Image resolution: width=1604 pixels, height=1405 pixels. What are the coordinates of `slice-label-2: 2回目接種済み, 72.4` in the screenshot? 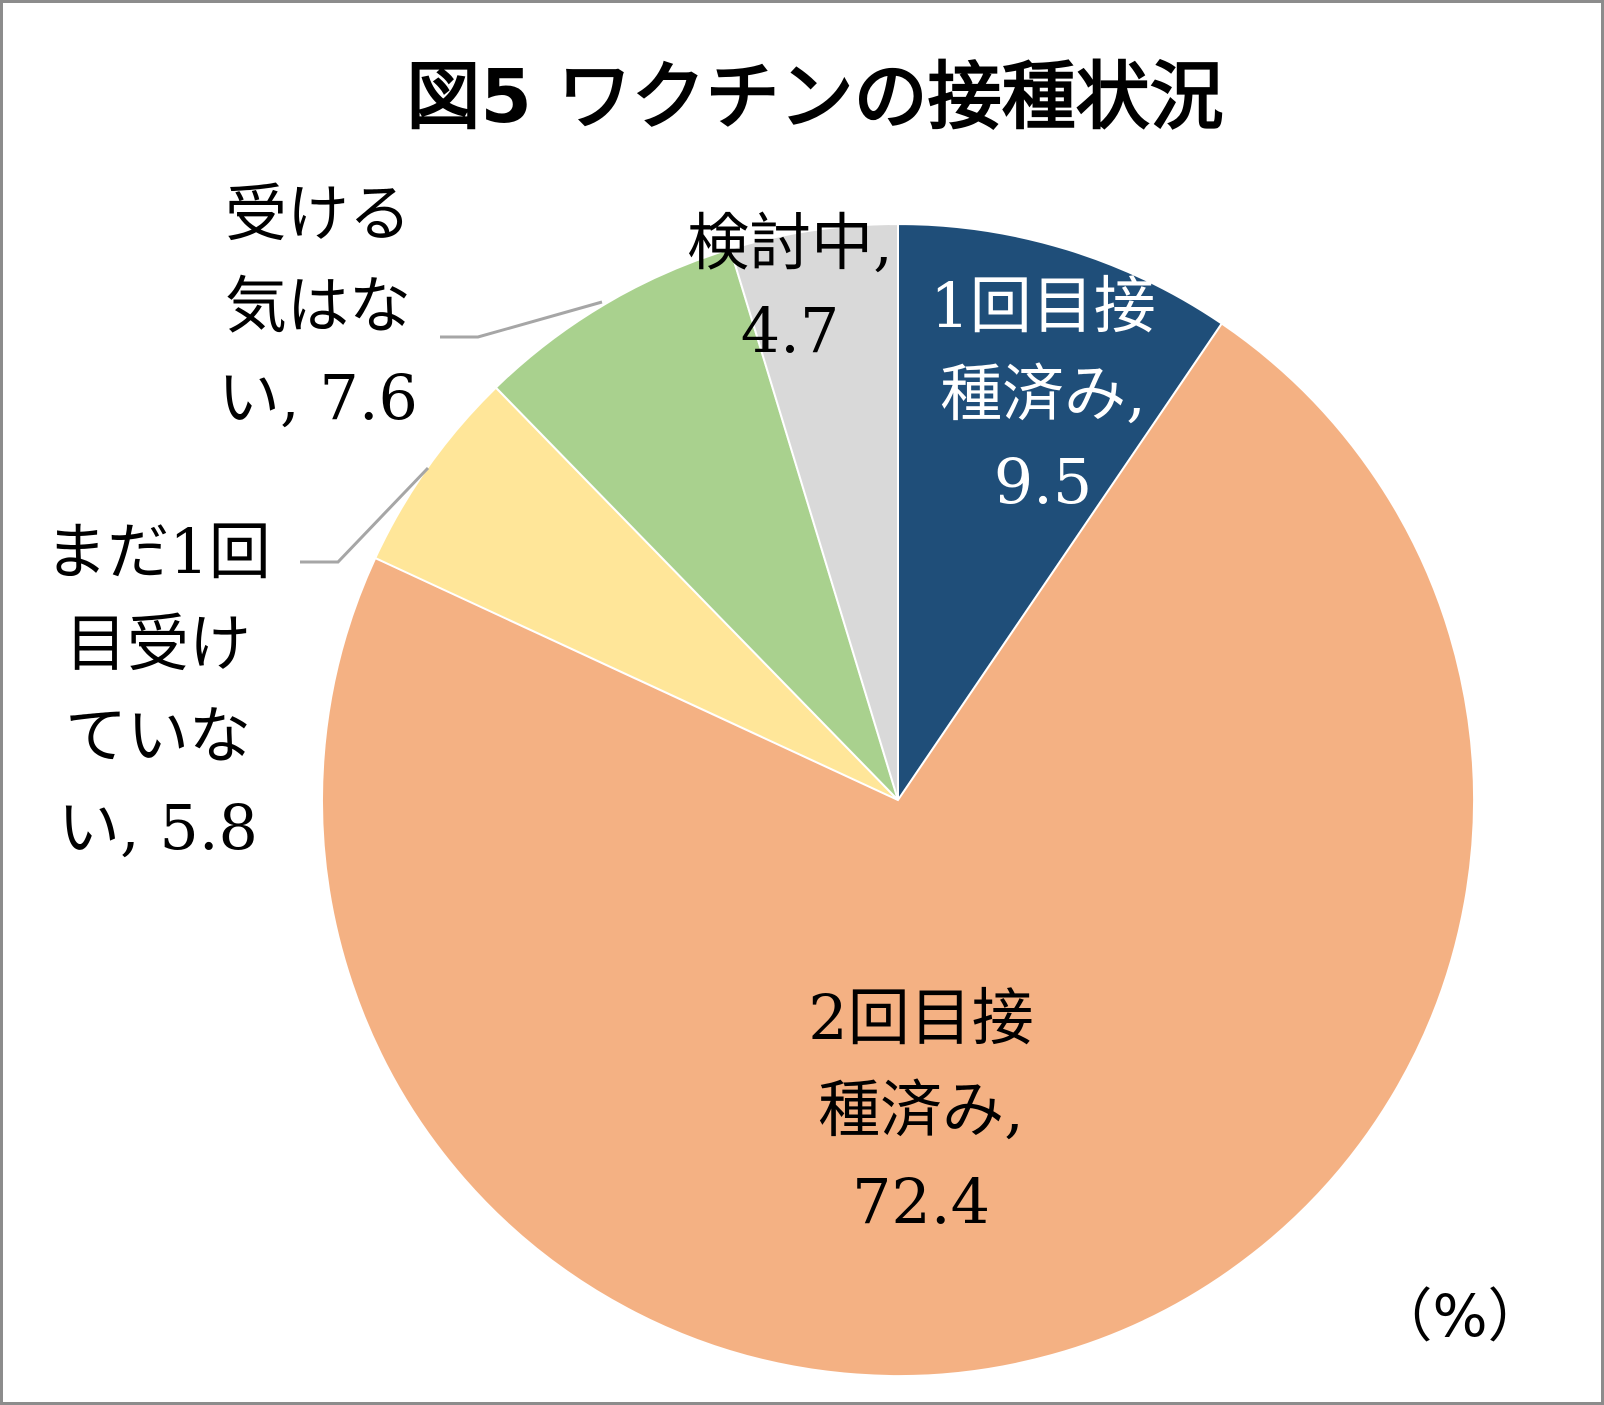 It's located at (920, 1109).